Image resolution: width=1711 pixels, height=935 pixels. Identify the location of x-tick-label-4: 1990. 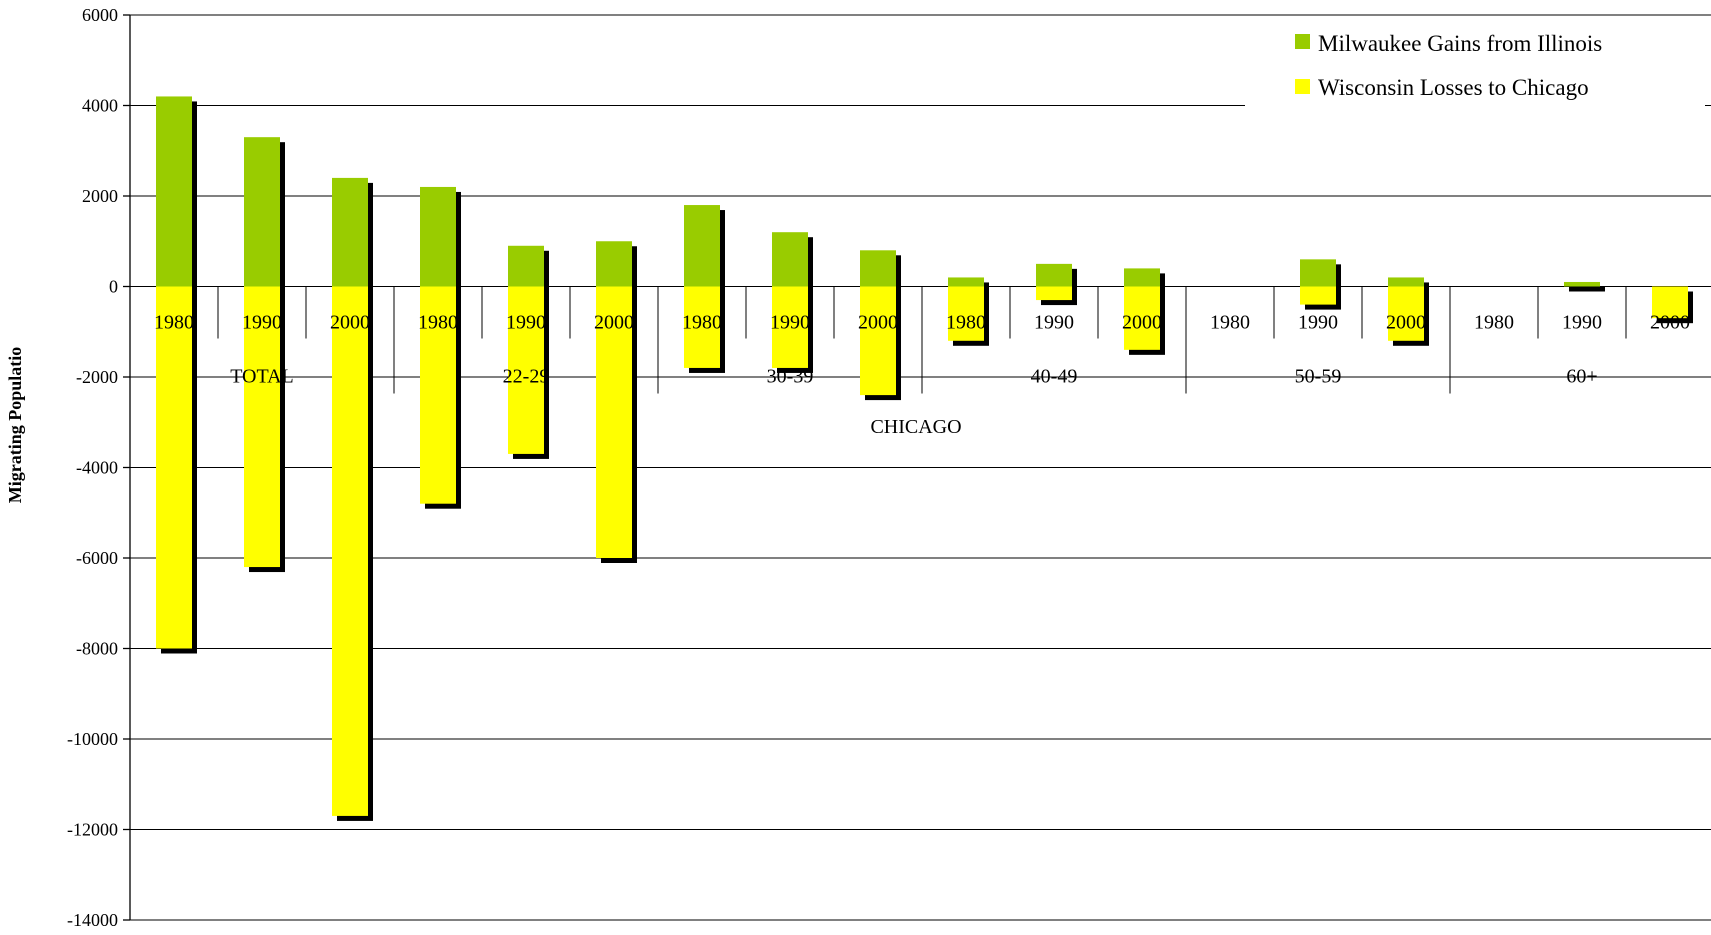
(526, 323).